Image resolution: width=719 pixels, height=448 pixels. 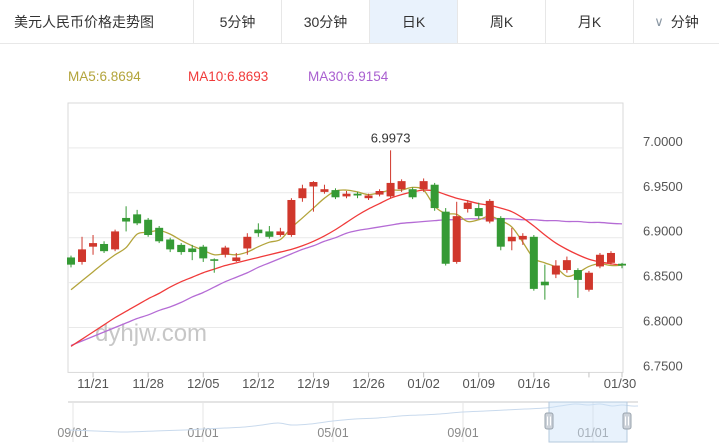 I want to click on x-axis-label: 11/28, so click(x=148, y=383).